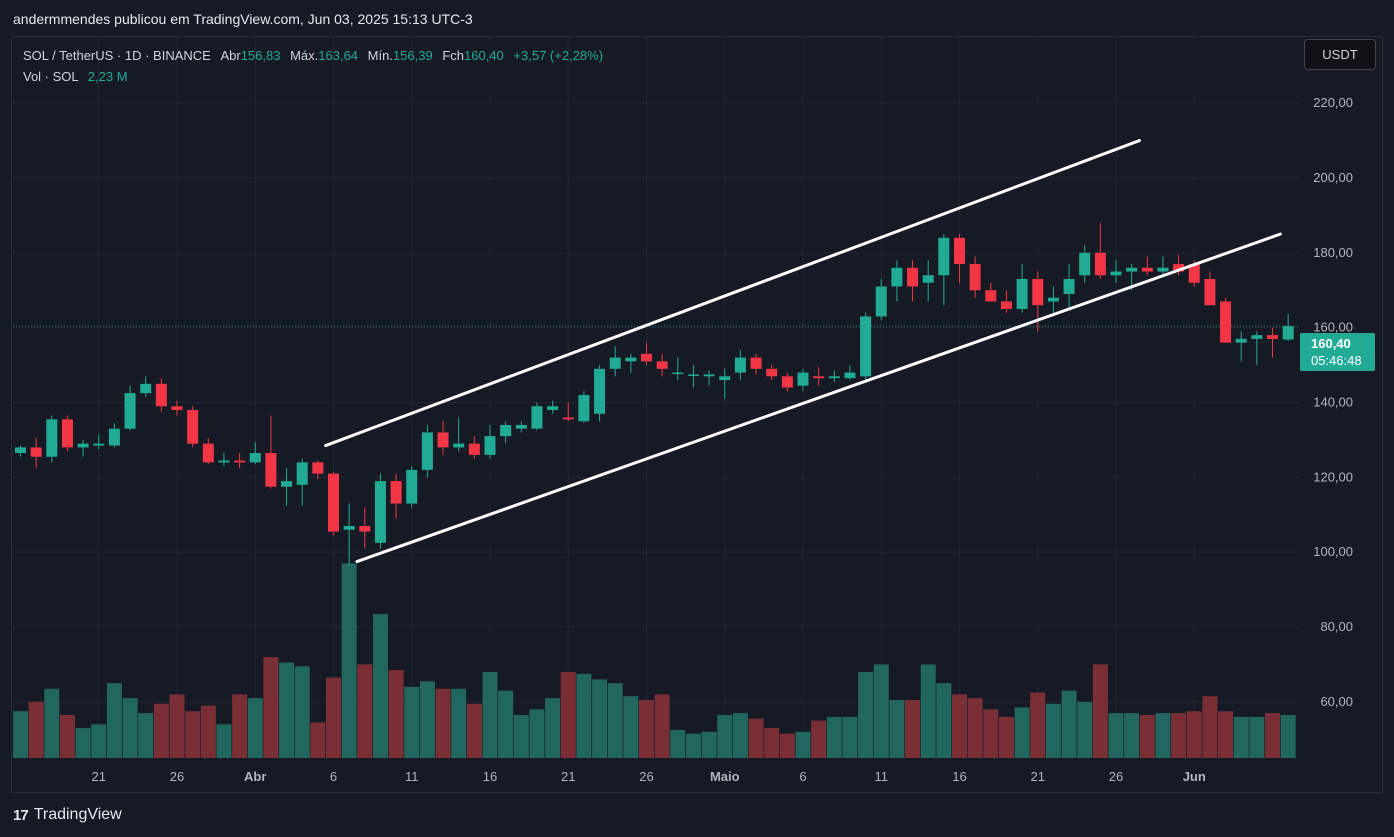 The image size is (1394, 837). I want to click on tradingview-brand: 17 TradingView, so click(67, 815).